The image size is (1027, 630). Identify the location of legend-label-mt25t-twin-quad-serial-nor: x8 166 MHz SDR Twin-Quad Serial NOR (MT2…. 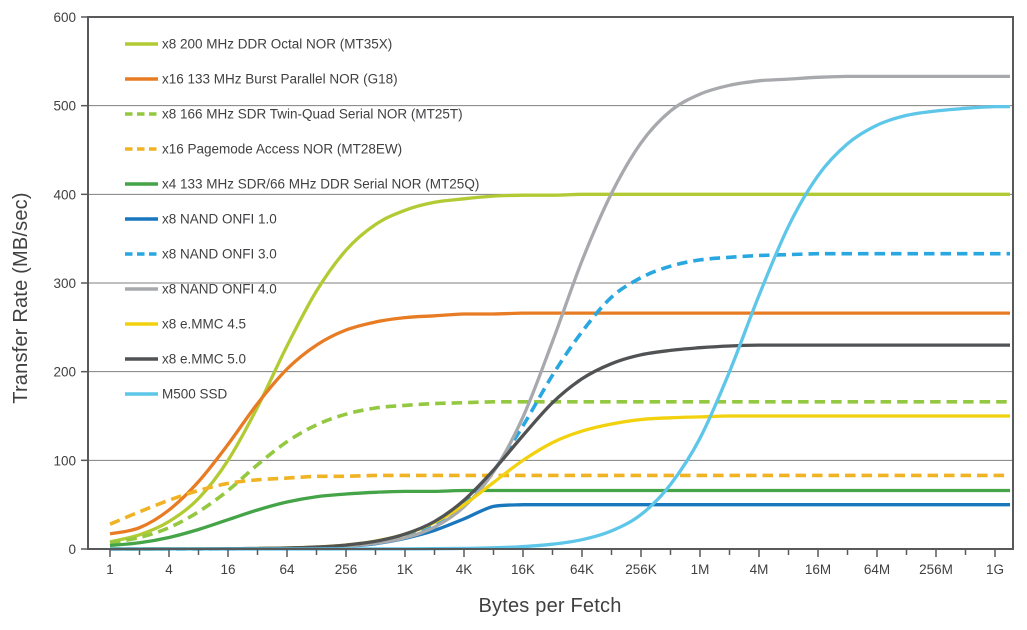
(312, 114).